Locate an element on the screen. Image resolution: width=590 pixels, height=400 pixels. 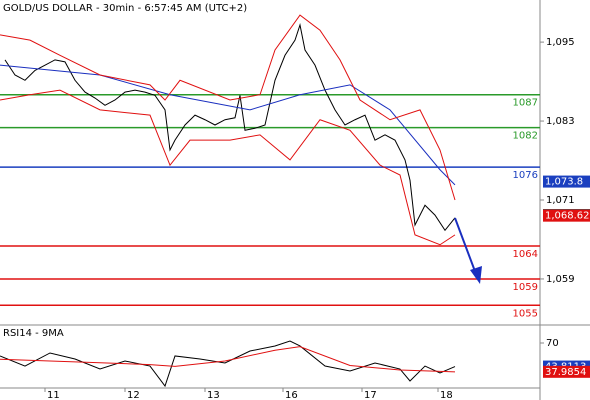
level-label: 1087 is located at coordinates (525, 103).